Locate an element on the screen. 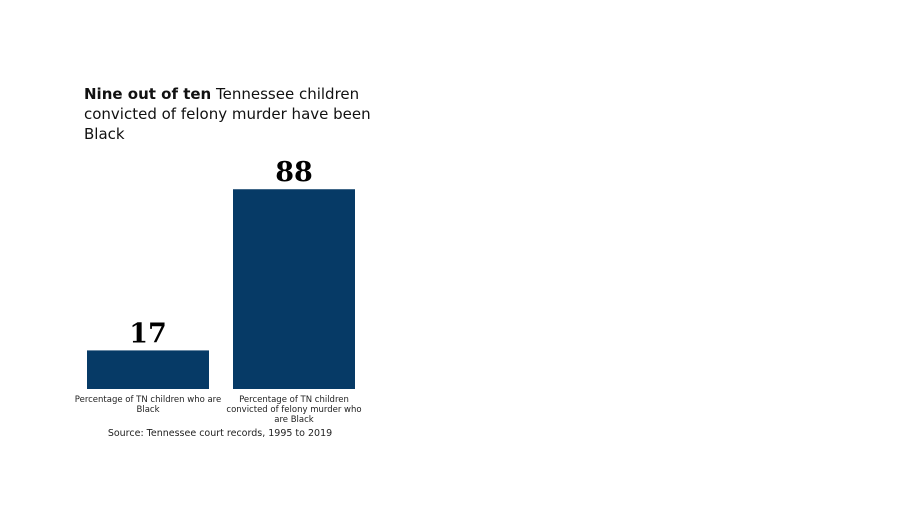 The width and height of the screenshot is (900, 506). value-label: 17 is located at coordinates (148, 333).